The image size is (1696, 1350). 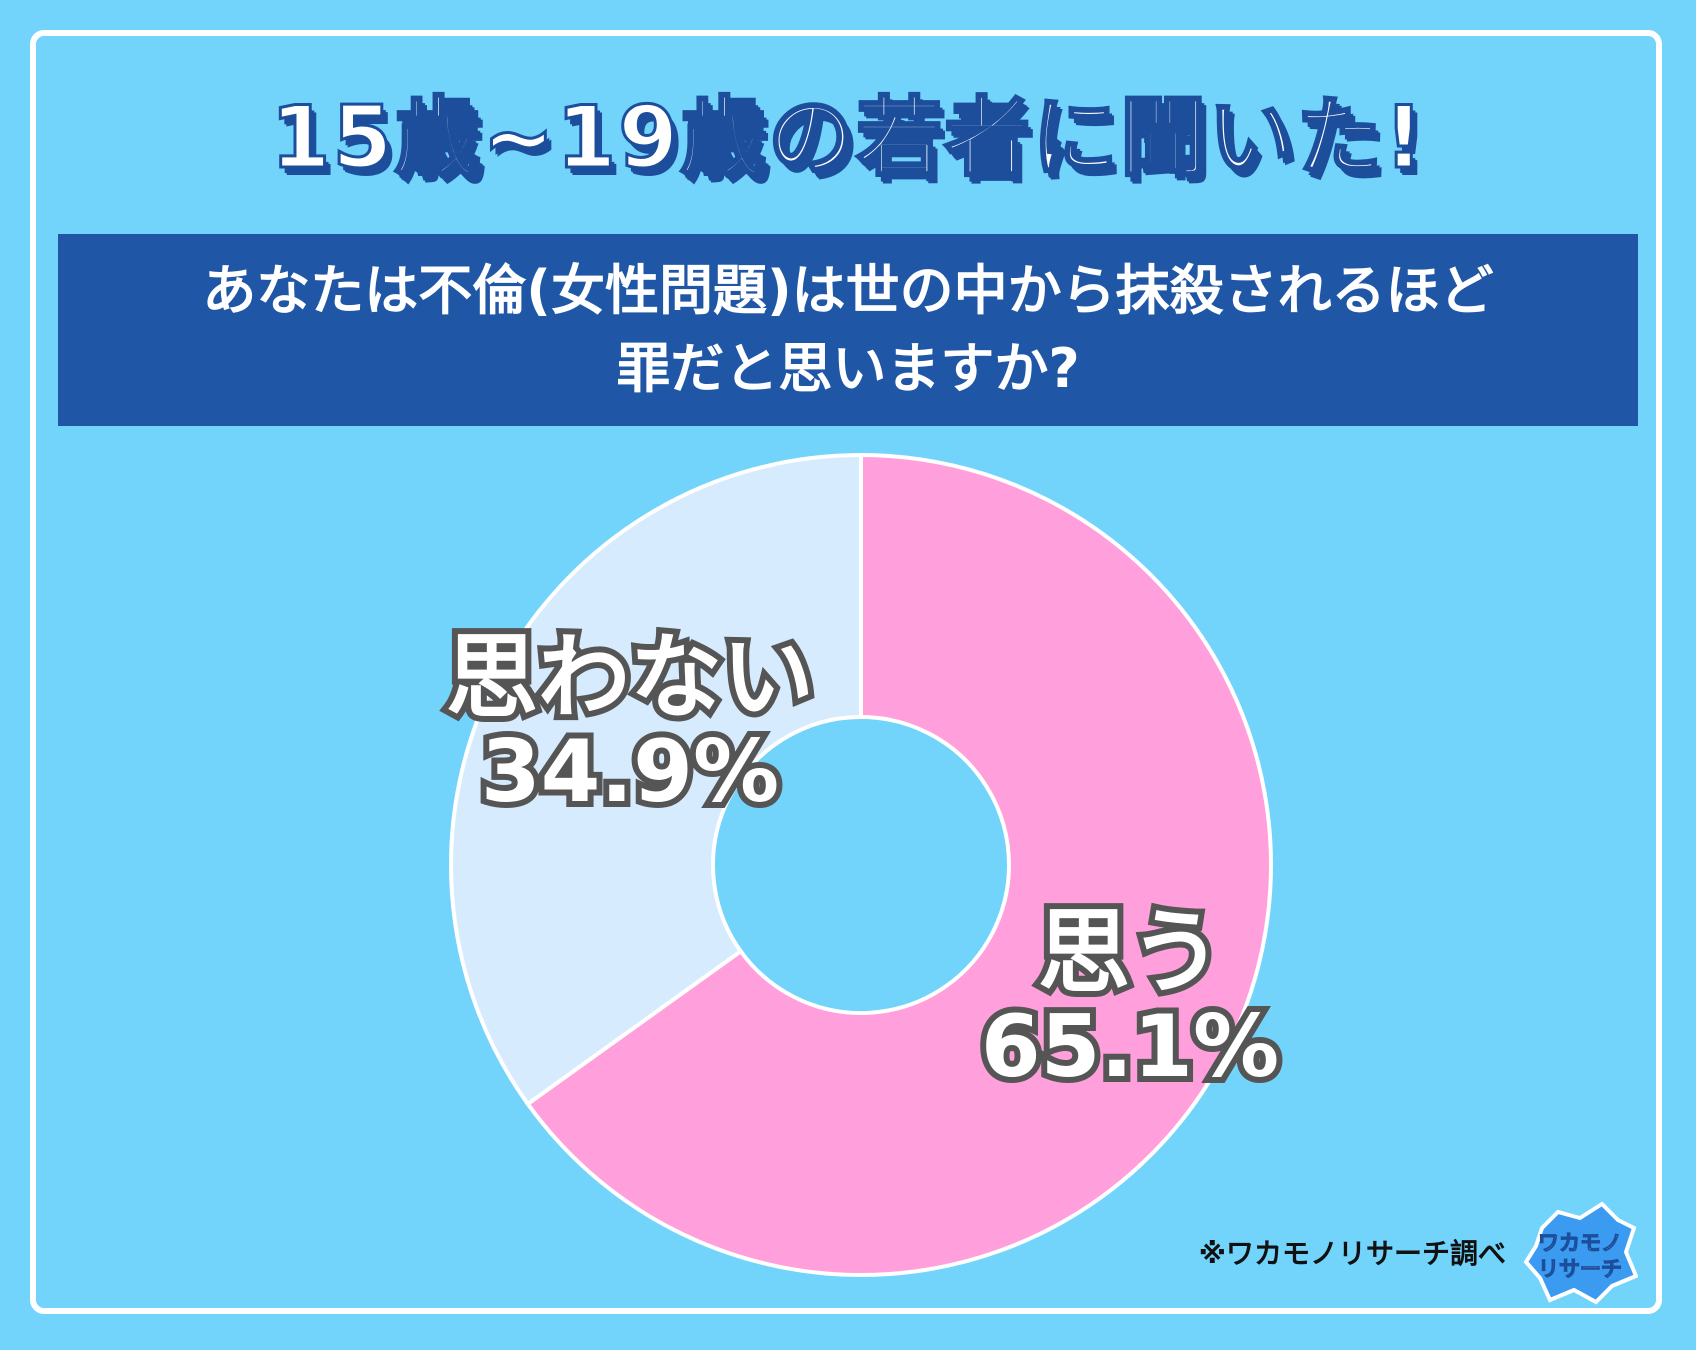 I want to click on question-banner: あなたは不倫(女性問題)は世の中から抹殺されるほど 罪だと思いますか?, so click(x=848, y=330).